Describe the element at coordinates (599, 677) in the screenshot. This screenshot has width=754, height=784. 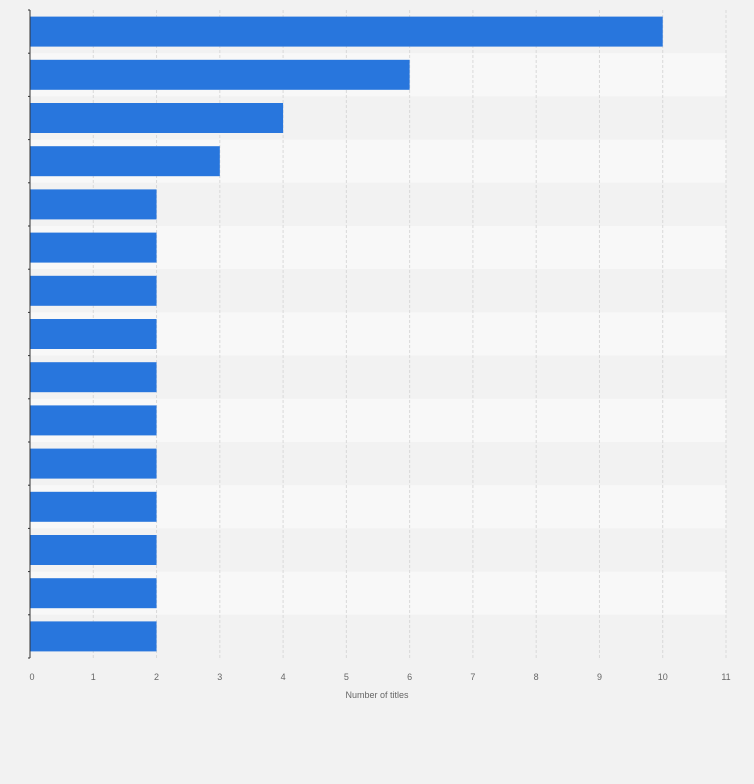
I see `x-tick-label: 9` at that location.